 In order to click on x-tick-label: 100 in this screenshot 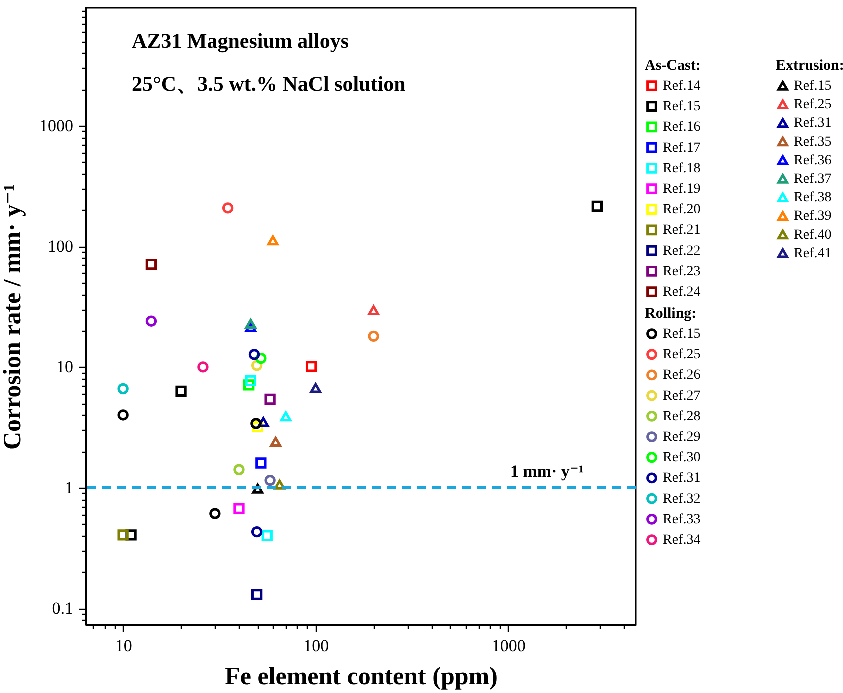, I will do `click(317, 646)`.